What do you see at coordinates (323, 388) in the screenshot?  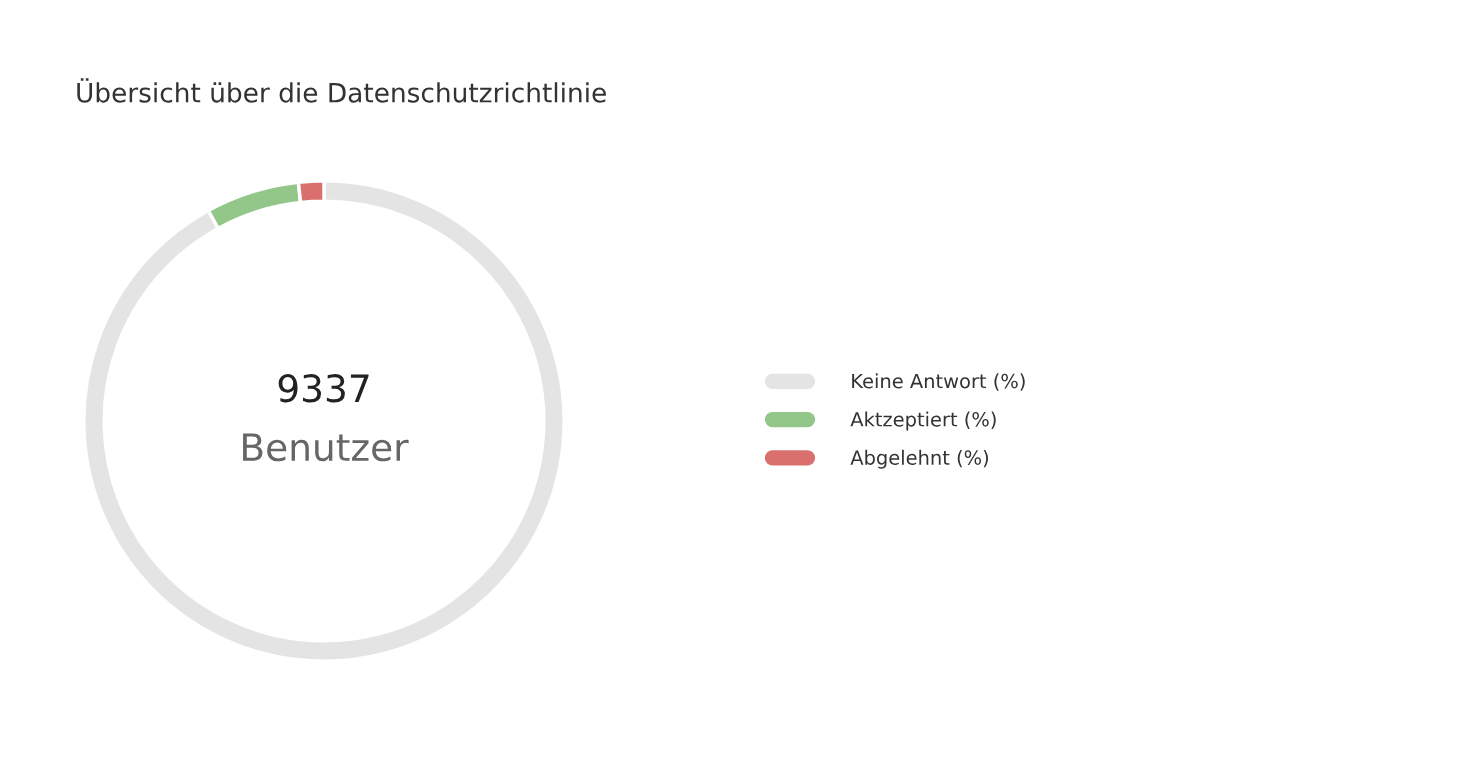 I see `text: 9337` at bounding box center [323, 388].